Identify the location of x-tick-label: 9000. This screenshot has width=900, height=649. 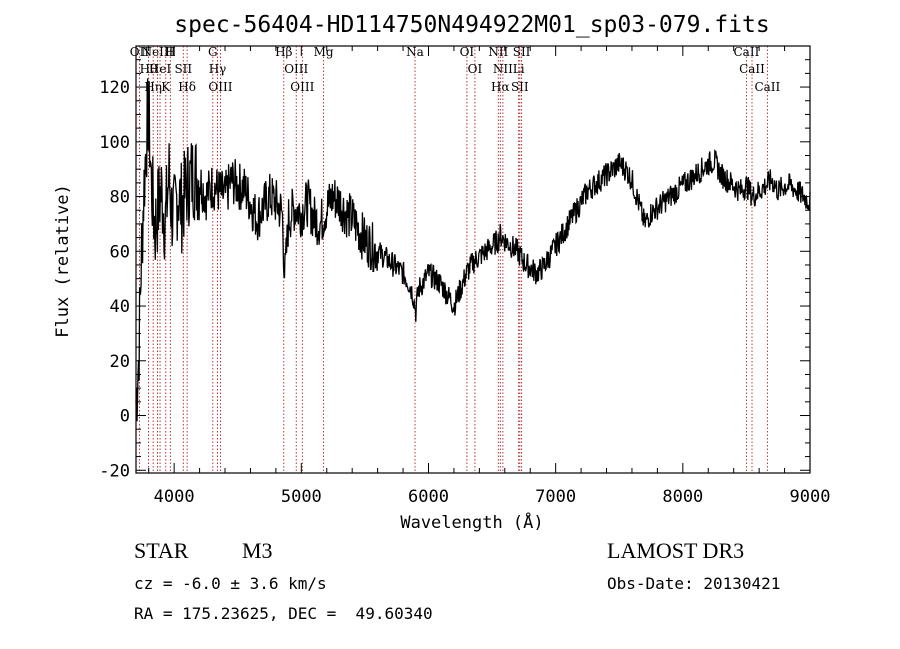
(810, 497).